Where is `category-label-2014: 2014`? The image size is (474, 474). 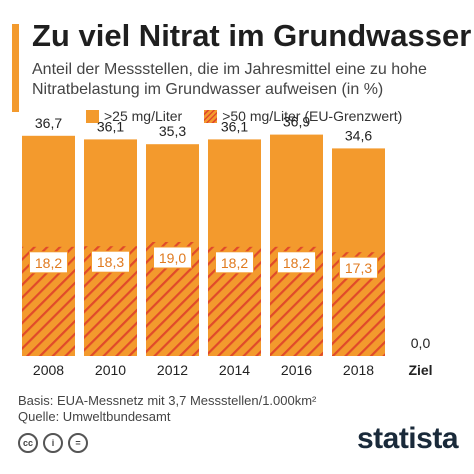
category-label-2014: 2014 is located at coordinates (234, 370).